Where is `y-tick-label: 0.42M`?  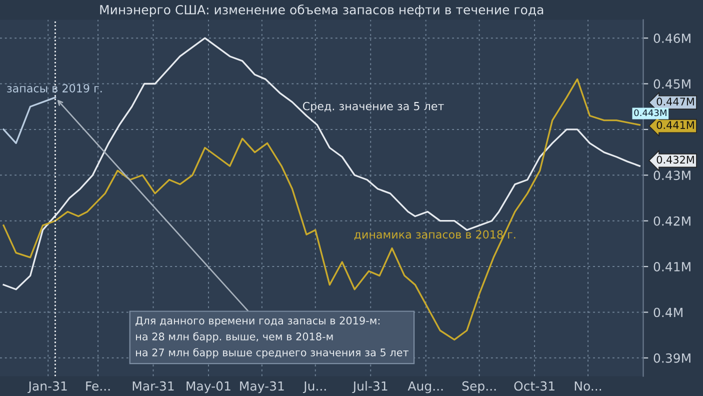
y-tick-label: 0.42M is located at coordinates (672, 221).